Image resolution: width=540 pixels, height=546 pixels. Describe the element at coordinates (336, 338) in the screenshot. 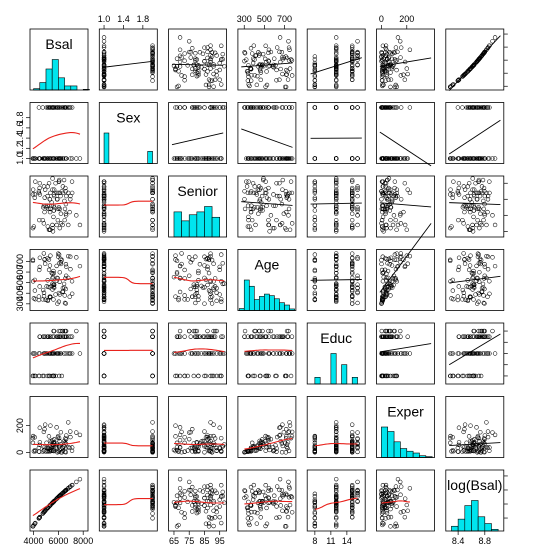

I see `variable-label: Educ` at that location.